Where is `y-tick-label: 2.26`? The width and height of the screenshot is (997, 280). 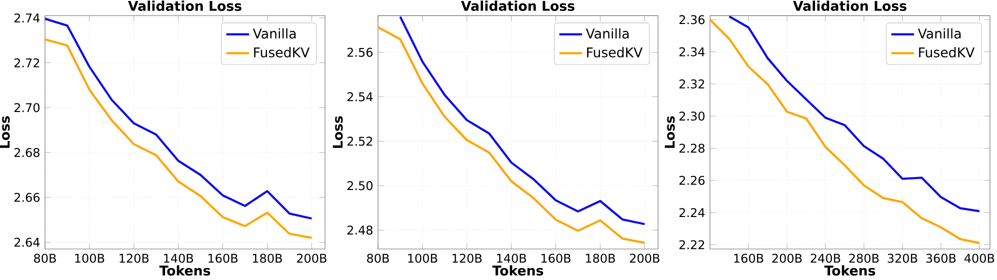 y-tick-label: 2.26 is located at coordinates (692, 180).